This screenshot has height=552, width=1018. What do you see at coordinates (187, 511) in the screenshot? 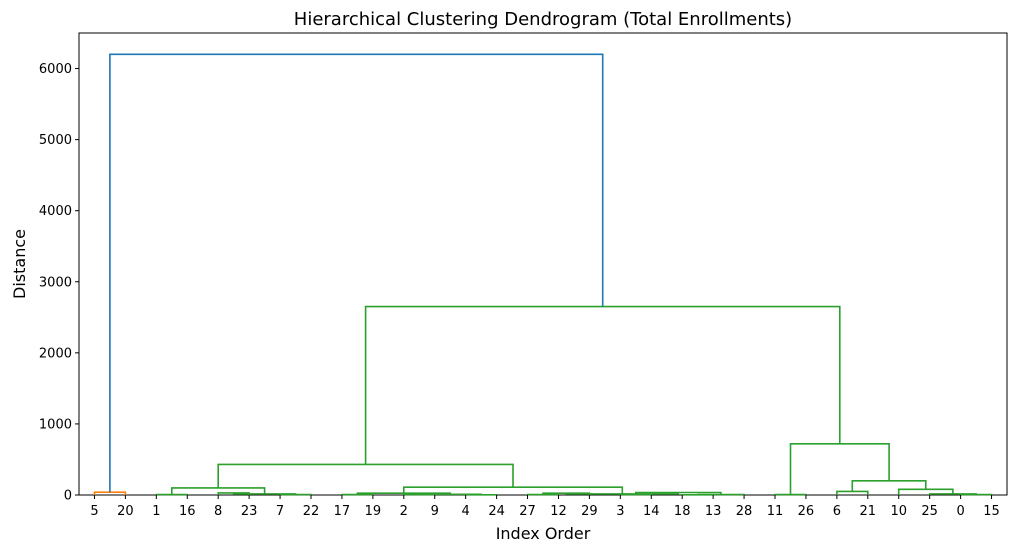
I see `leaf-label: 16` at bounding box center [187, 511].